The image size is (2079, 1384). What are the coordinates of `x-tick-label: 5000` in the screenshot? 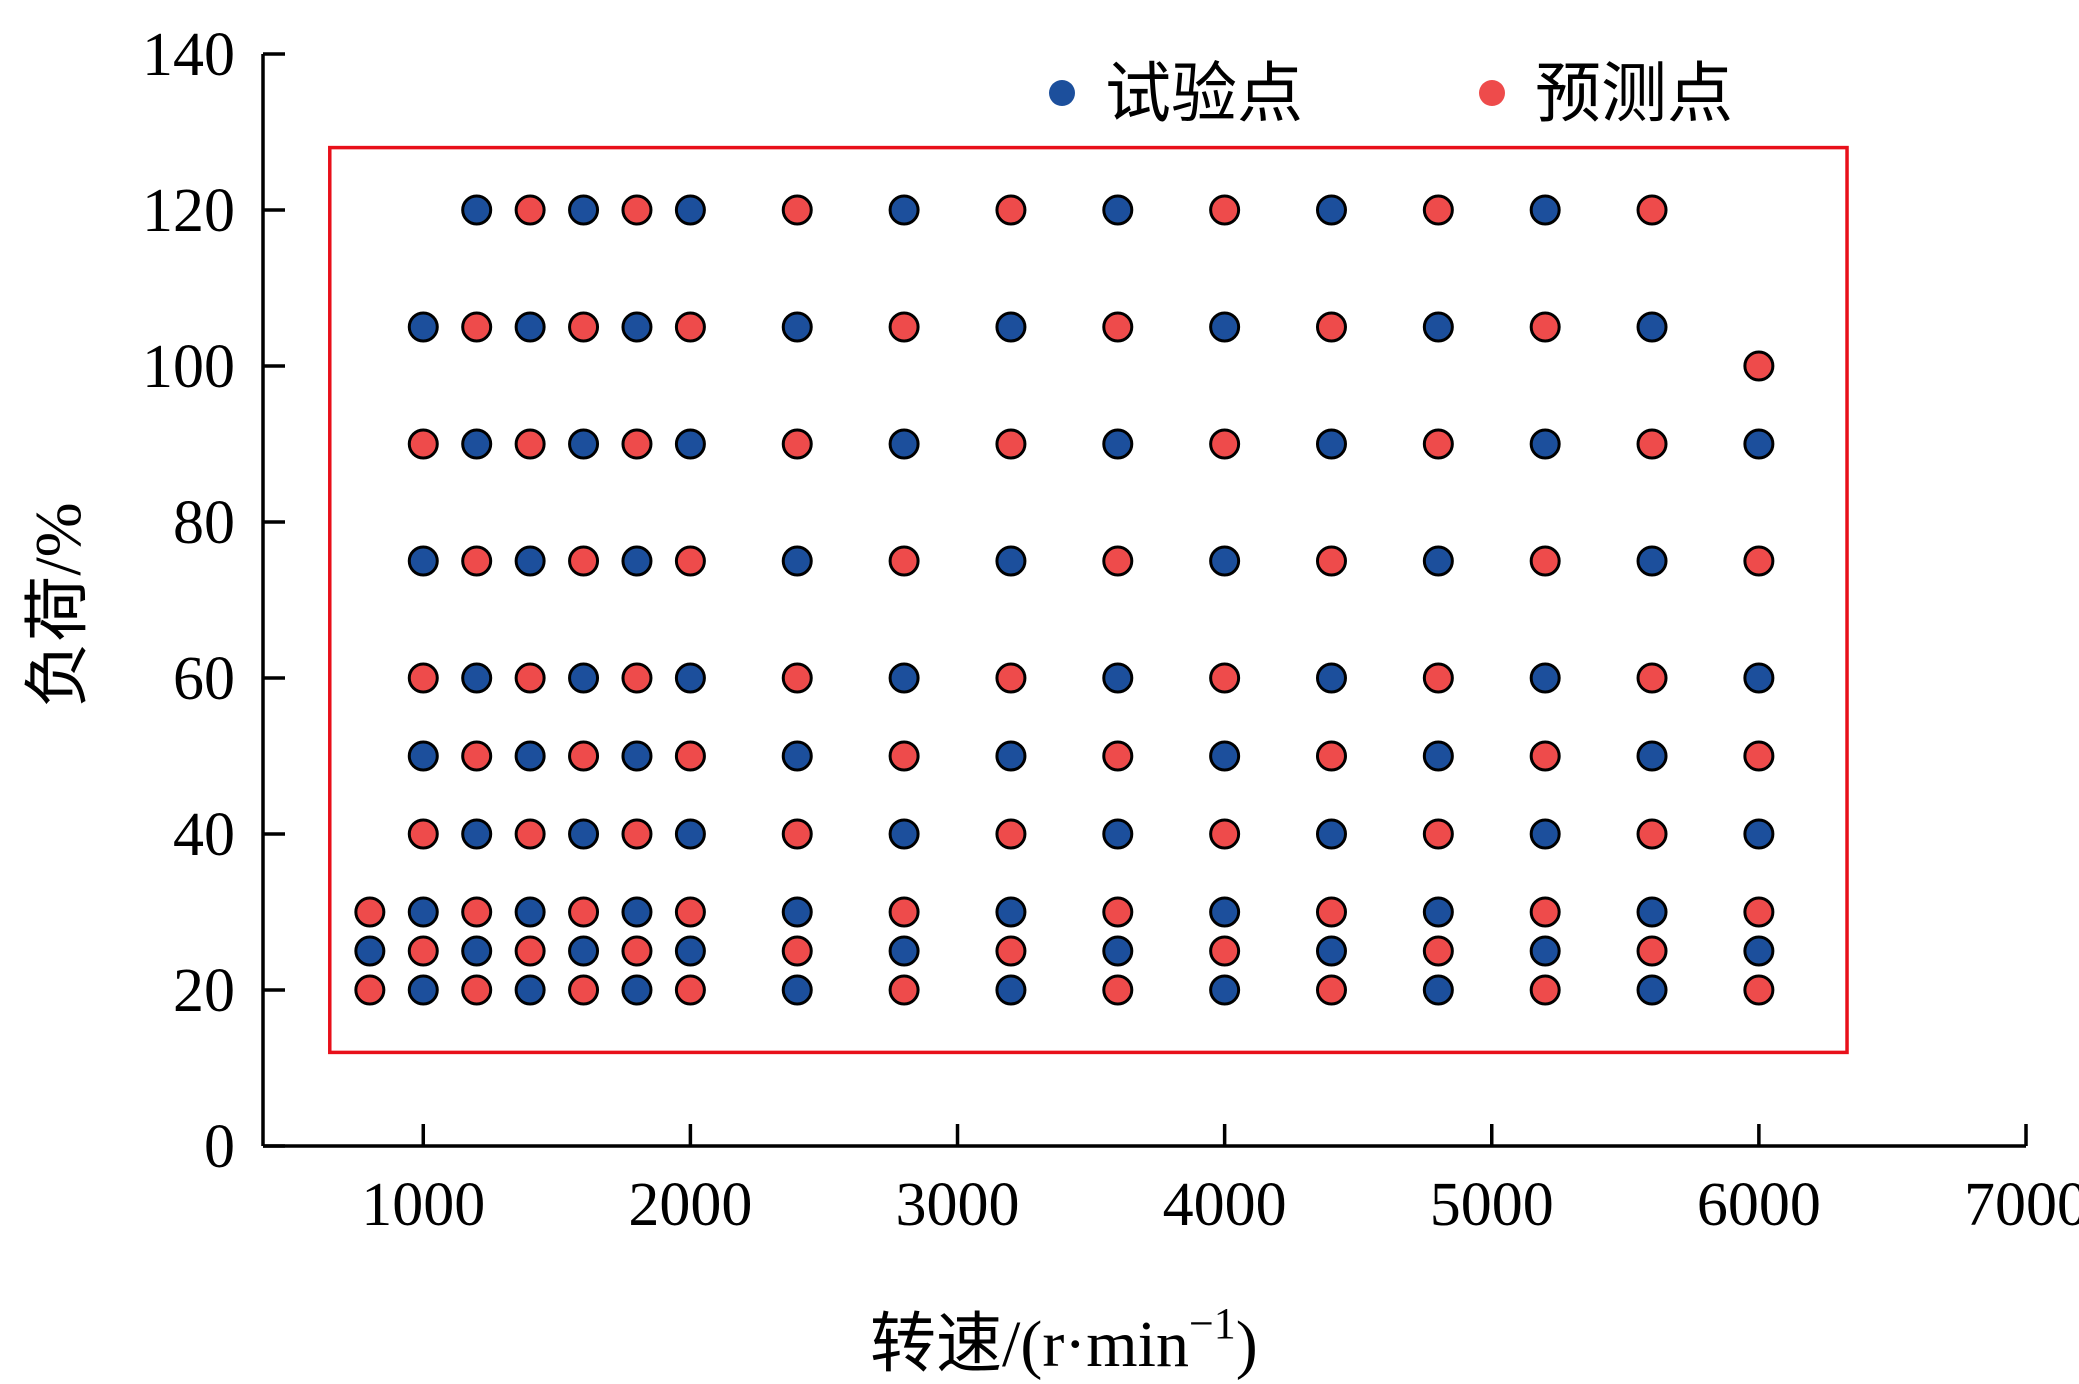 It's located at (1492, 1205).